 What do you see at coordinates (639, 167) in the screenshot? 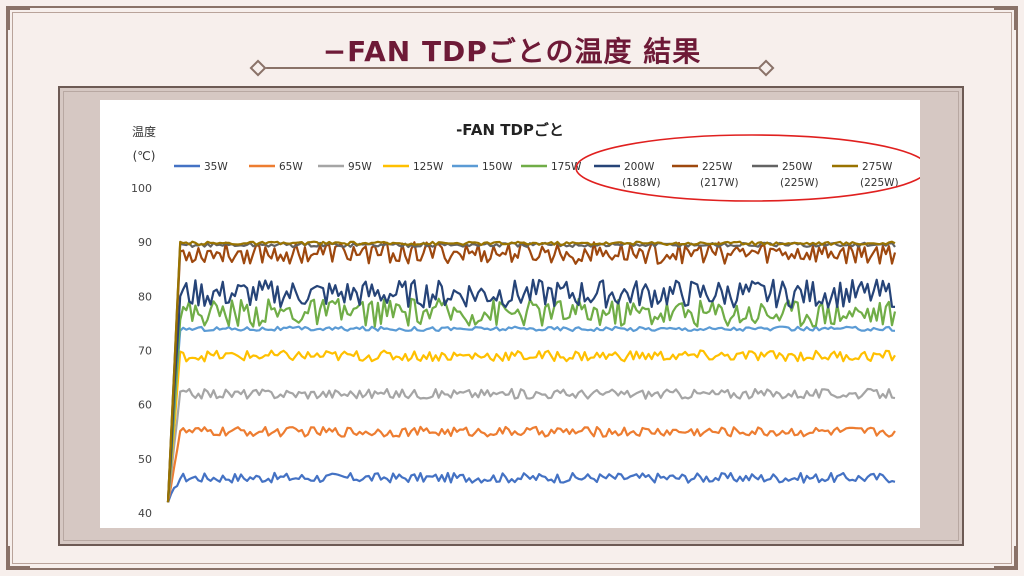
I see `legend-label: 200W` at bounding box center [639, 167].